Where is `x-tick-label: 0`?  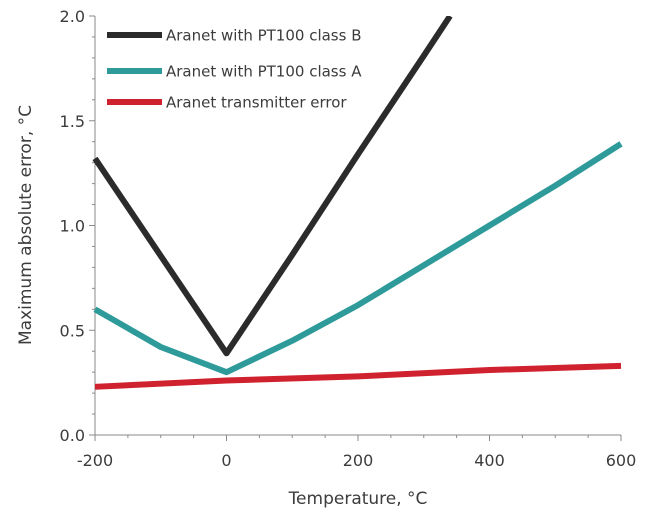 x-tick-label: 0 is located at coordinates (226, 460).